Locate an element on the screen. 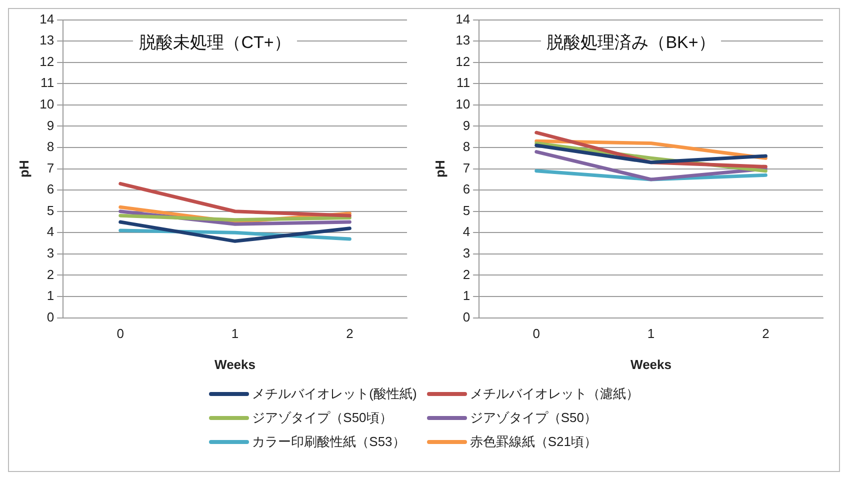 The image size is (850, 482). legend-label: ジアゾタイプ（S50頃） is located at coordinates (322, 418).